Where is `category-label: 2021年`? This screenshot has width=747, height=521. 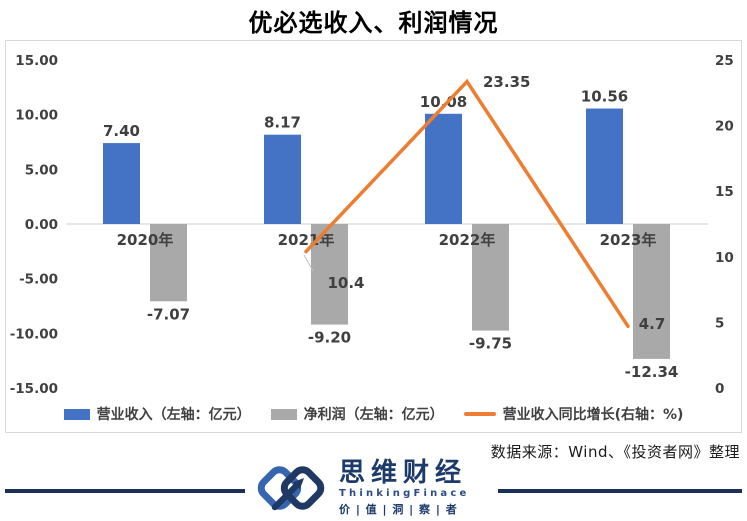 category-label: 2021年 is located at coordinates (306, 240).